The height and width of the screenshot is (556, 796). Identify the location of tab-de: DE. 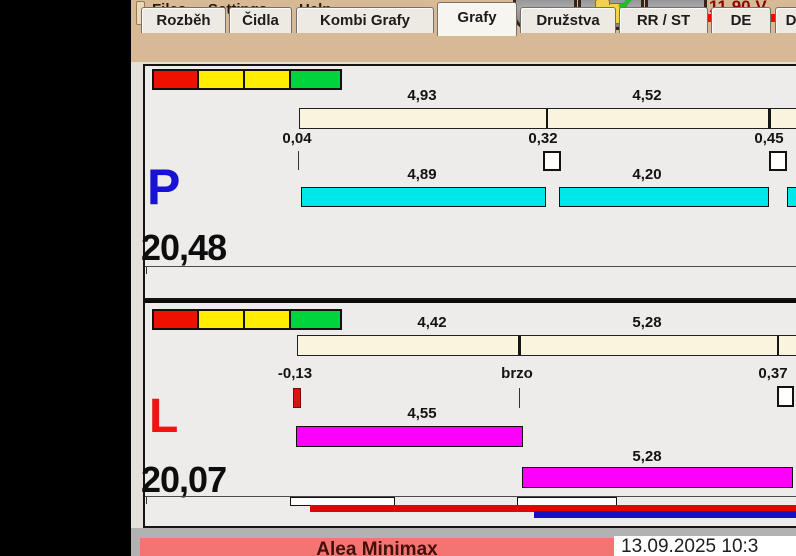
(741, 20).